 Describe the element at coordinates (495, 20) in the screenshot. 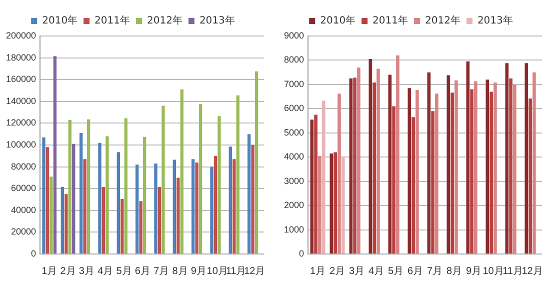

I see `legend-label: 2013年` at that location.